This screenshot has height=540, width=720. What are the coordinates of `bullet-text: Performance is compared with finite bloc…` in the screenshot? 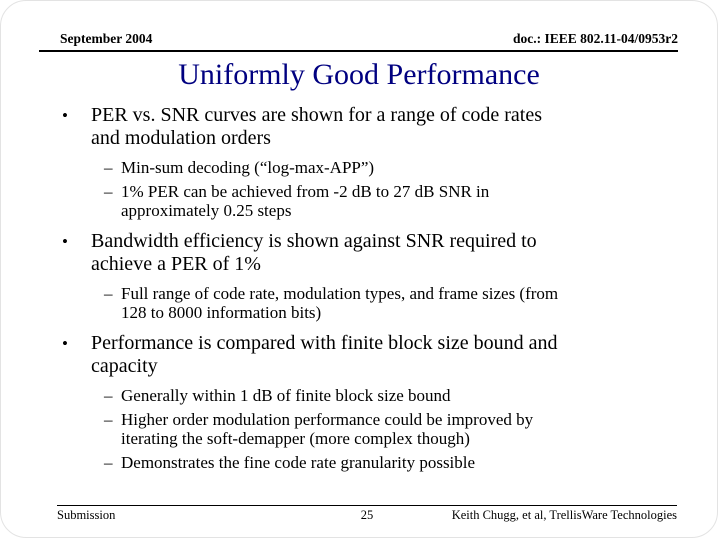 It's located at (324, 354).